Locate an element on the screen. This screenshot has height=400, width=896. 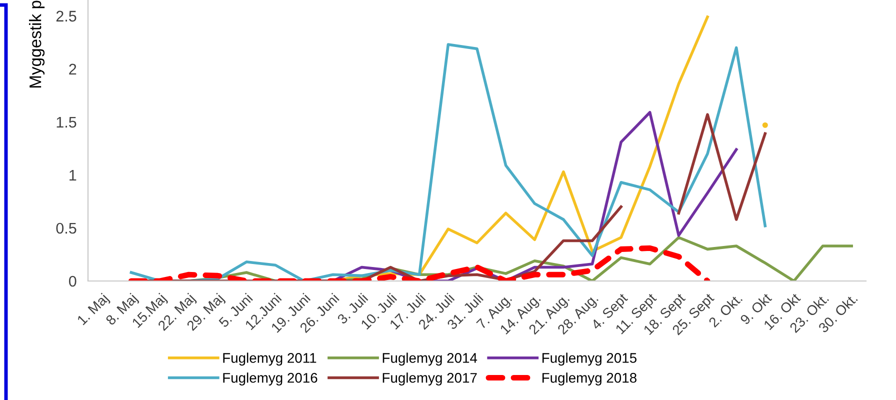
y-tick-label: 1.5 is located at coordinates (66, 122).